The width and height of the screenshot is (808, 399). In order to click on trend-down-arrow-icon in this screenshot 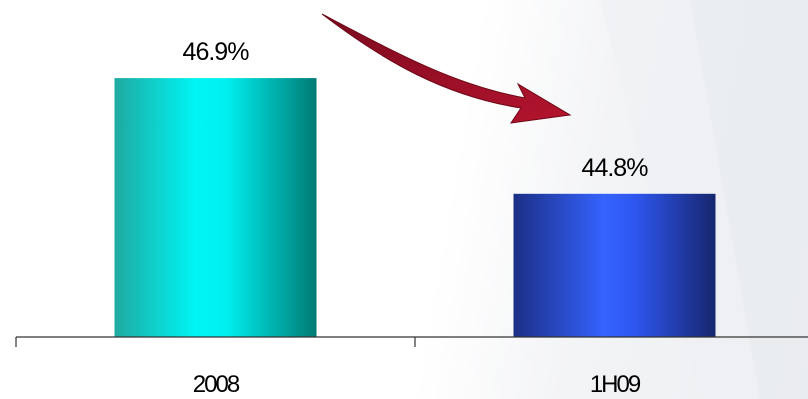, I will do `click(446, 68)`.